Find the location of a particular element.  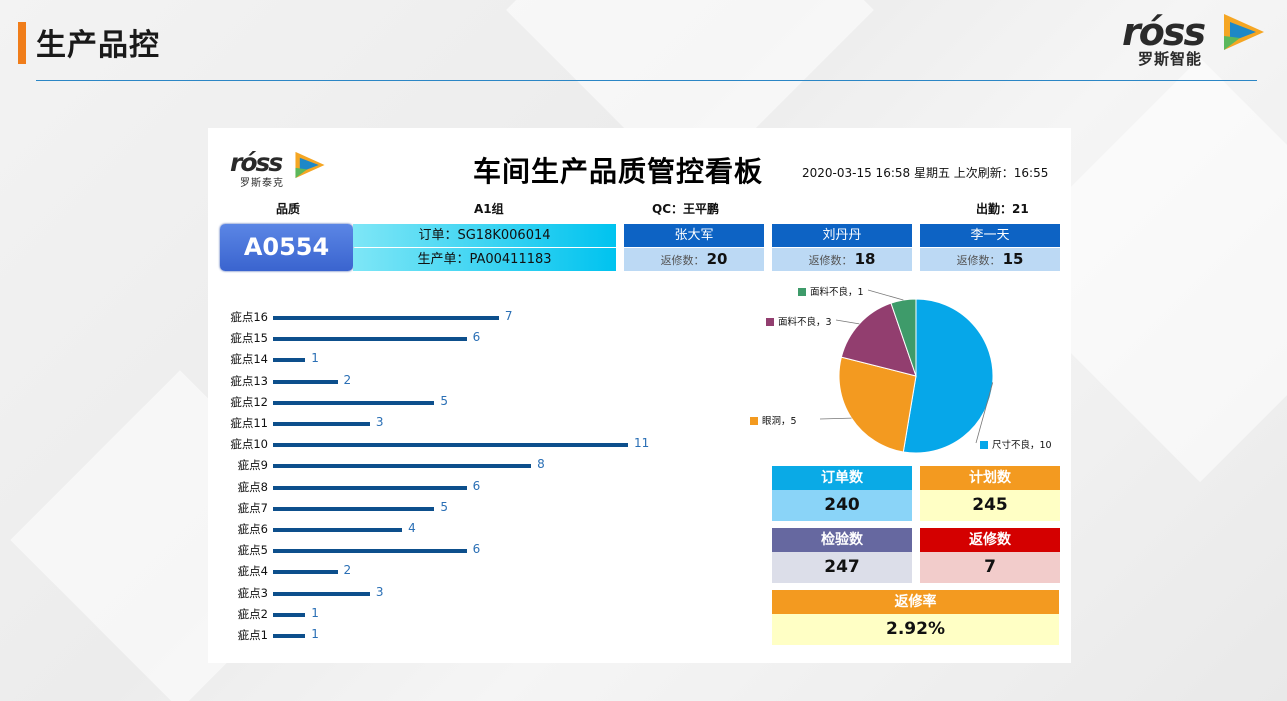

bar-category-label: 疵点2 is located at coordinates (252, 613).